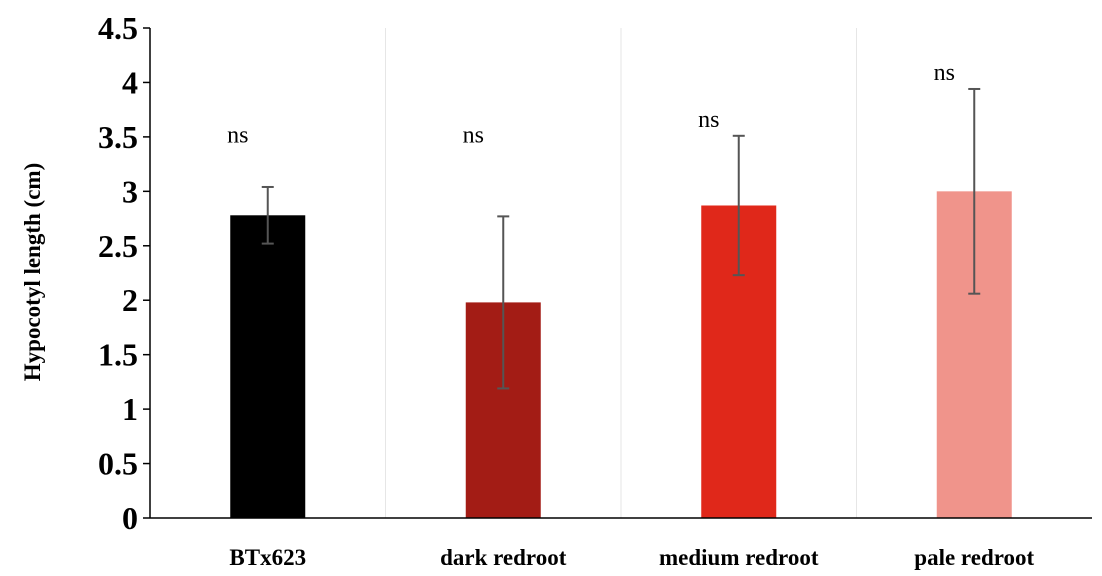 This screenshot has width=1102, height=576. I want to click on y-tick-label: 3, so click(130, 191).